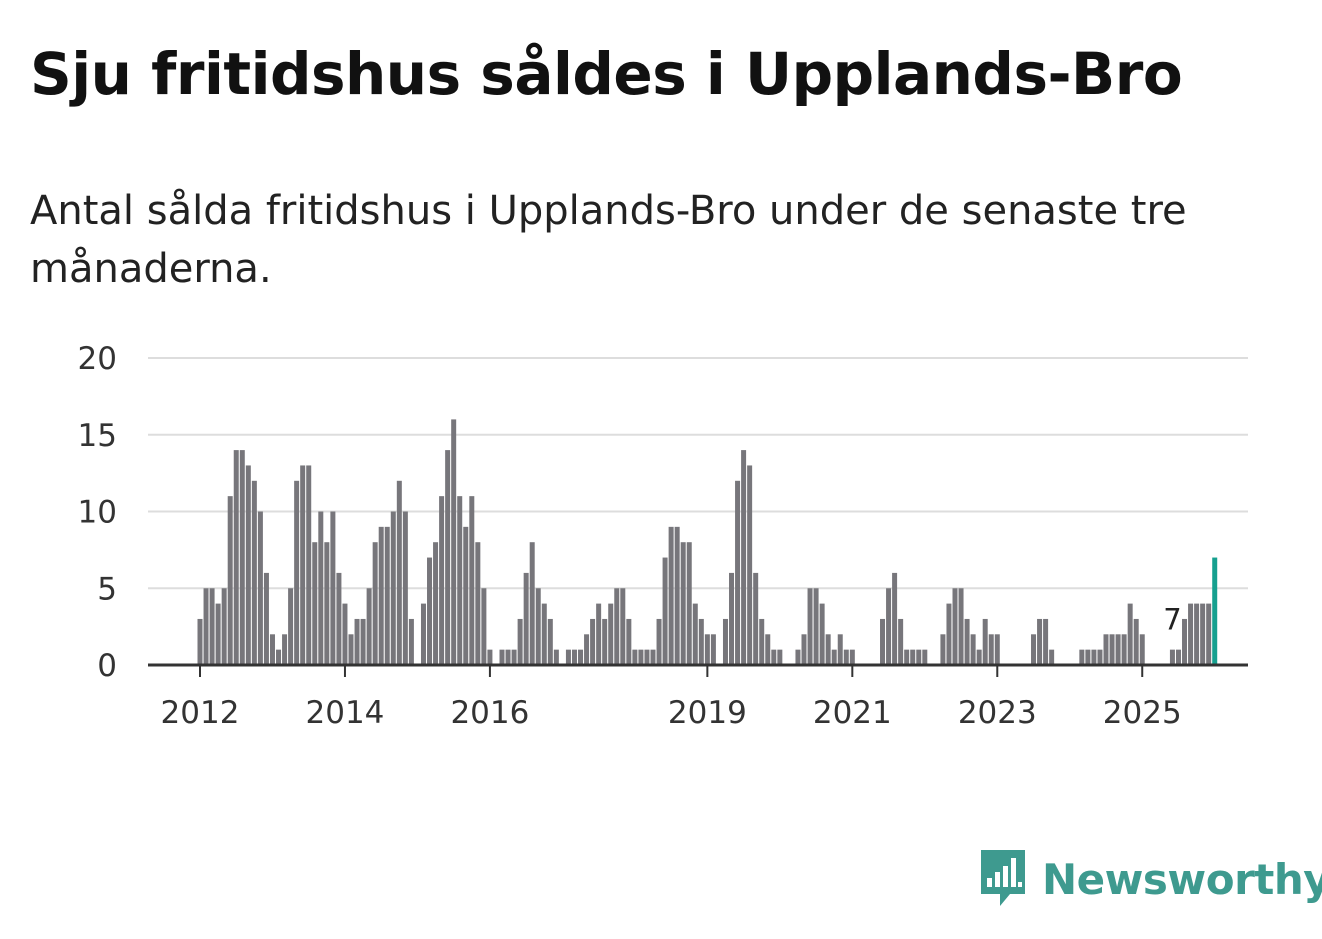  What do you see at coordinates (489, 713) in the screenshot?
I see `x-tick-label-2016: 2016` at bounding box center [489, 713].